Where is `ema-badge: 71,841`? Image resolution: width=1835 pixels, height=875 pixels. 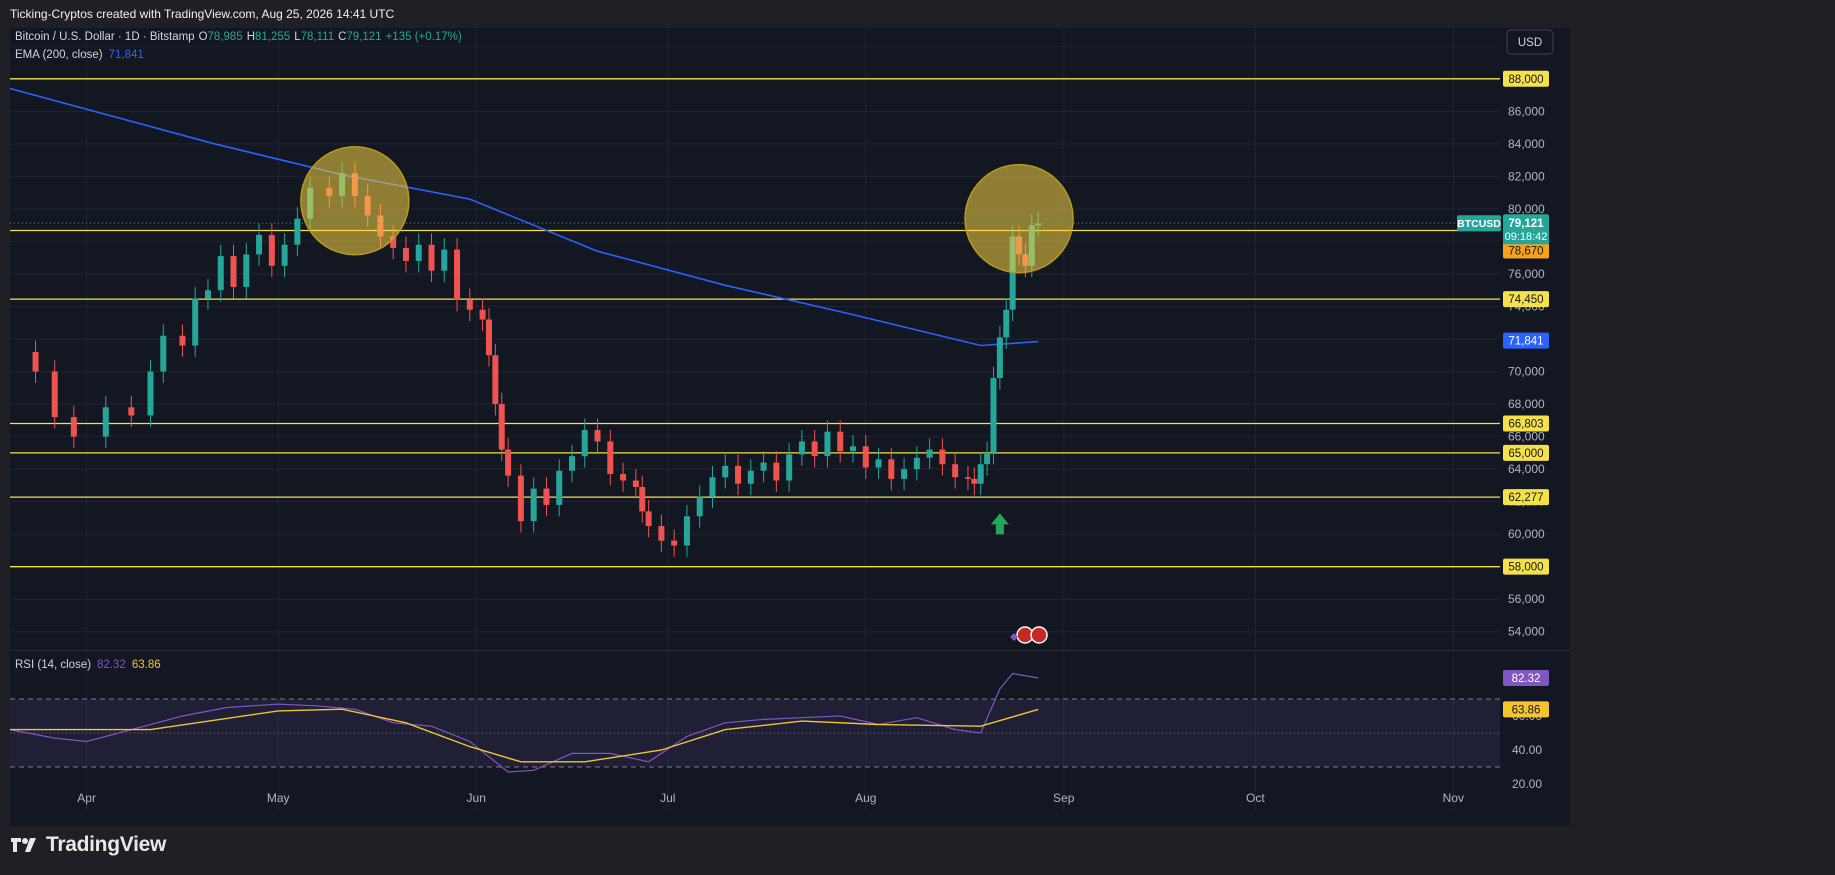 ema-badge: 71,841 is located at coordinates (1525, 342).